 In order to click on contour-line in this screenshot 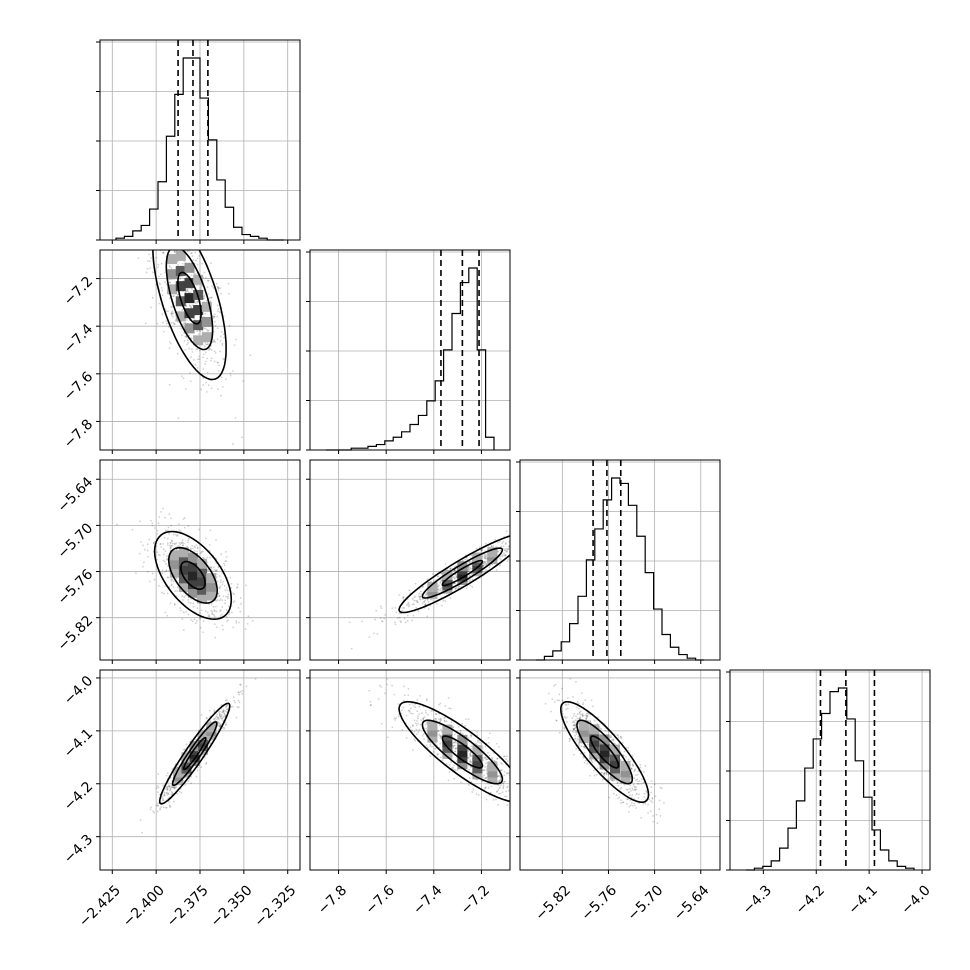, I will do `click(604, 752)`.